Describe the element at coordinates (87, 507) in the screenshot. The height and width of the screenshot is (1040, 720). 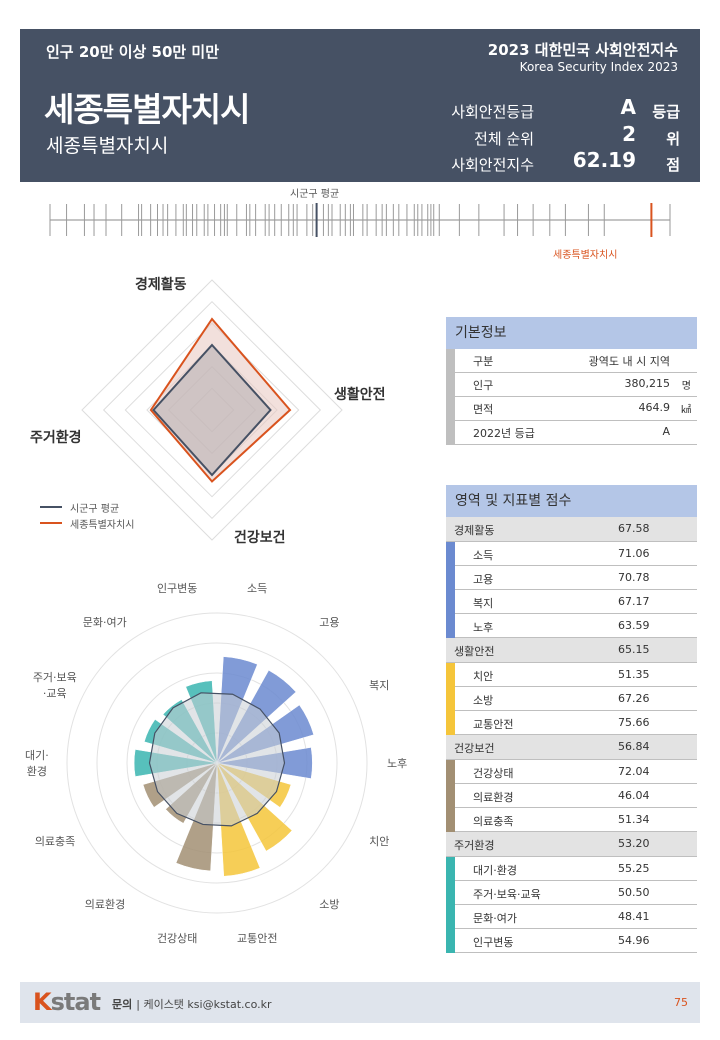
I see `legend-item-average: 시군구 평균` at that location.